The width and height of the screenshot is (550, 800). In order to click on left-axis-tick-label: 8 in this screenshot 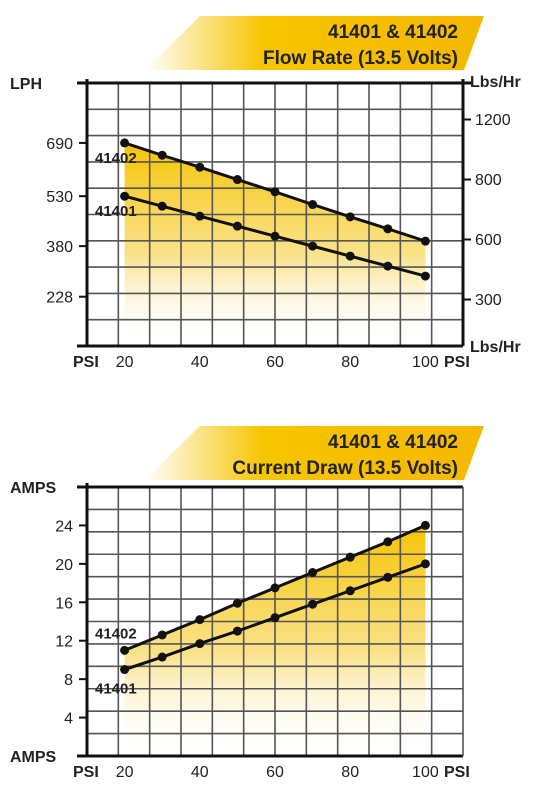, I will do `click(68, 680)`.